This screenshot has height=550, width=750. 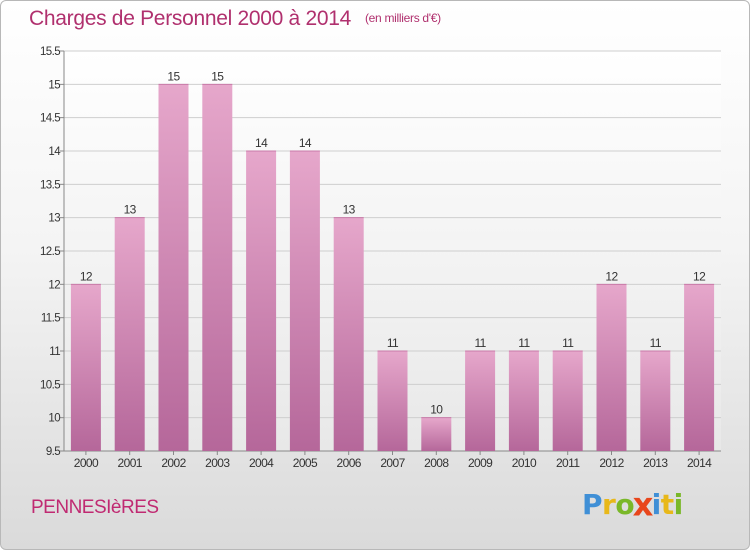 What do you see at coordinates (699, 463) in the screenshot?
I see `x-tick-label: 2014` at bounding box center [699, 463].